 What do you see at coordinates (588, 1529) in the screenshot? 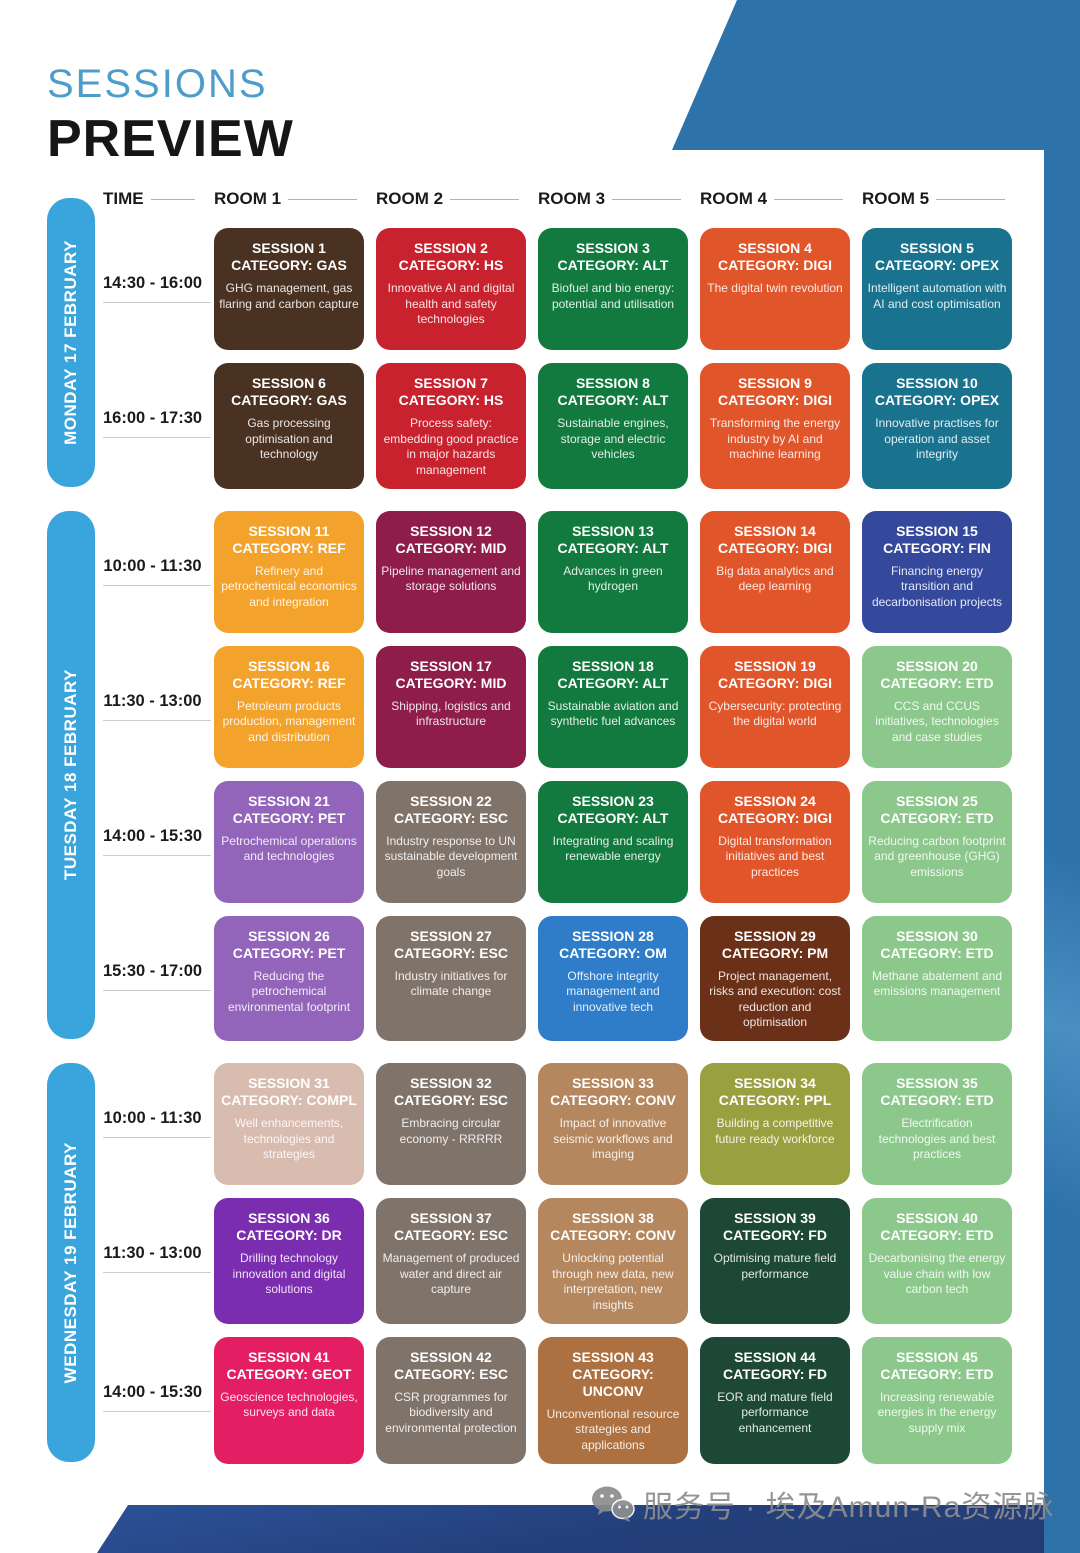
I see `bottom-band` at bounding box center [588, 1529].